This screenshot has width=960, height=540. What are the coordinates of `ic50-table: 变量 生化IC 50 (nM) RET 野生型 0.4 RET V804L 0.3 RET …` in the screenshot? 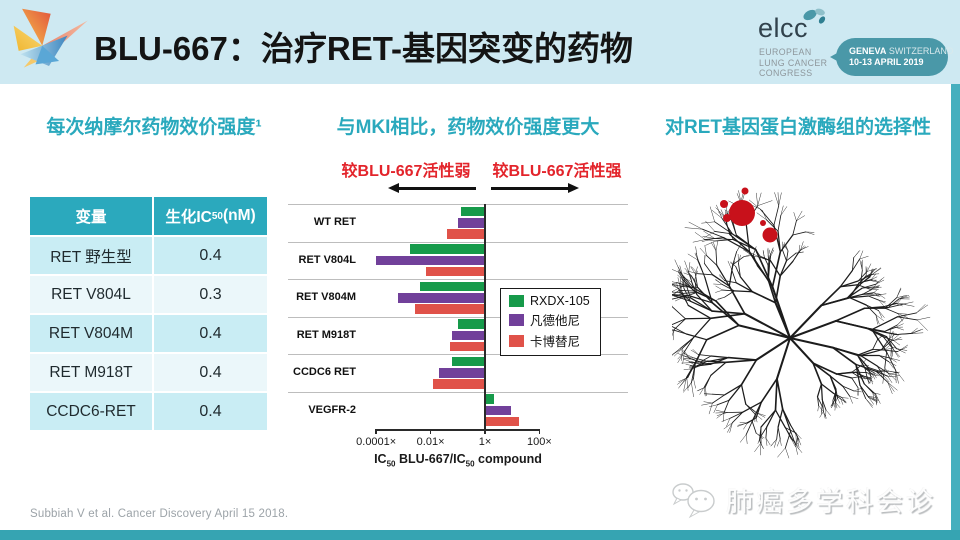 It's located at (148, 314).